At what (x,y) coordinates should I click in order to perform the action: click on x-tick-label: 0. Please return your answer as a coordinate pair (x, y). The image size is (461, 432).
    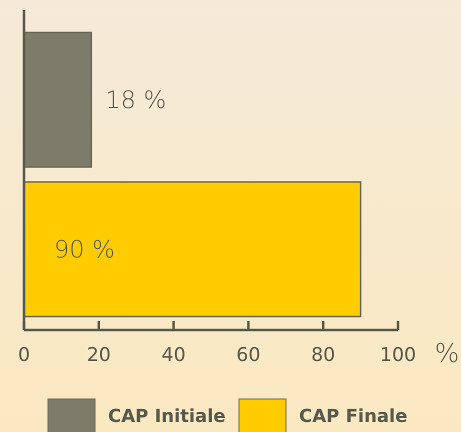
    Looking at the image, I should click on (24, 355).